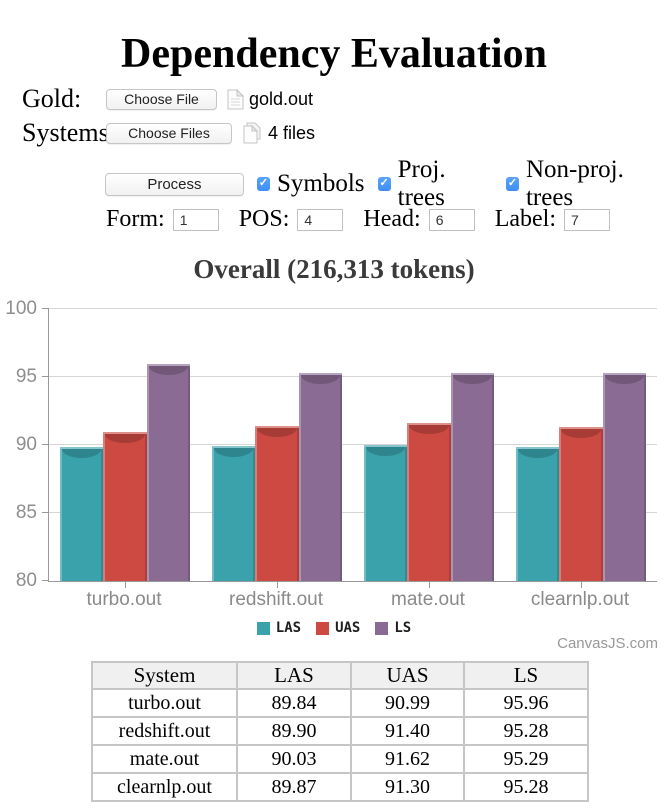 This screenshot has height=808, width=668. I want to click on legend-item-ls: LS, so click(393, 628).